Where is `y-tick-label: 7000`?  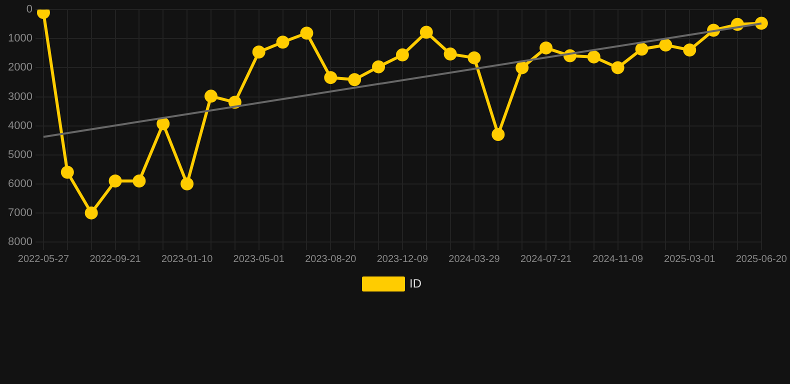 y-tick-label: 7000 is located at coordinates (20, 212).